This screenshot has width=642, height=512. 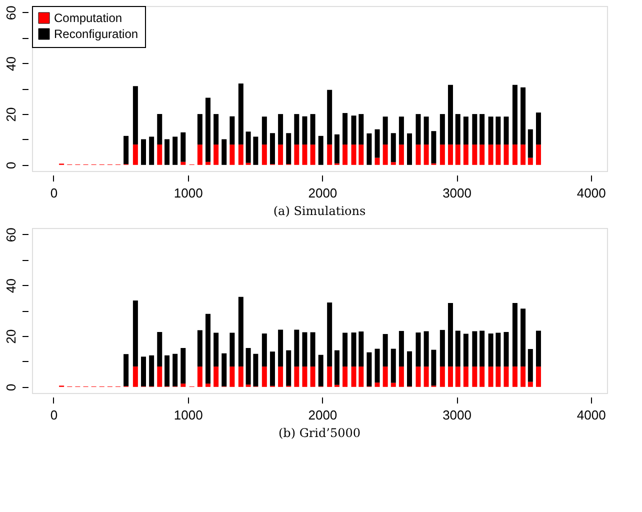 I want to click on x-tick-label: 2000, so click(x=323, y=415).